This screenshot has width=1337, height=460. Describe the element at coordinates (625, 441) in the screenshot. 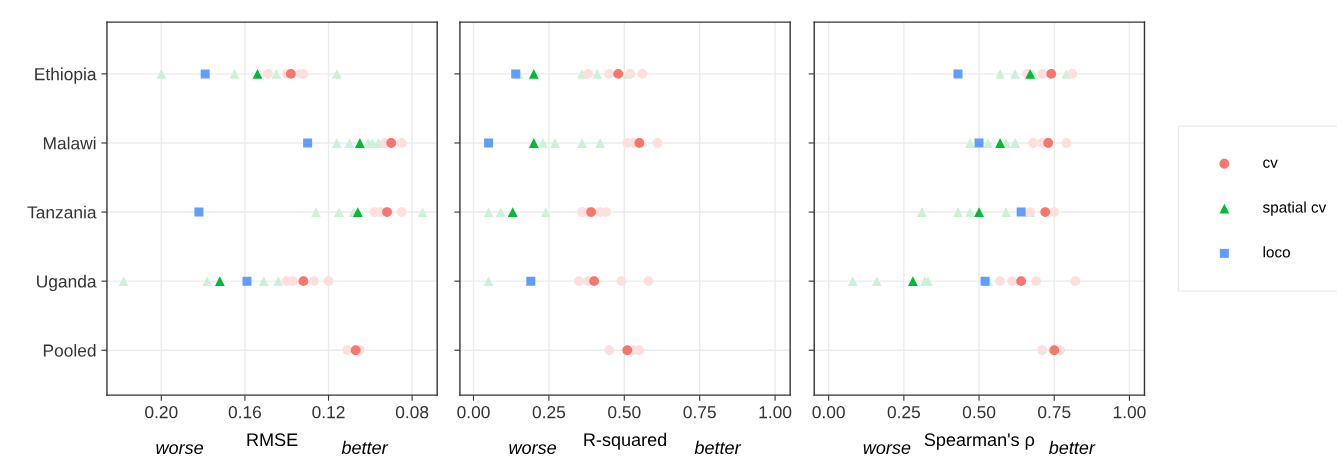

I see `x-axis-title: R-squared` at that location.